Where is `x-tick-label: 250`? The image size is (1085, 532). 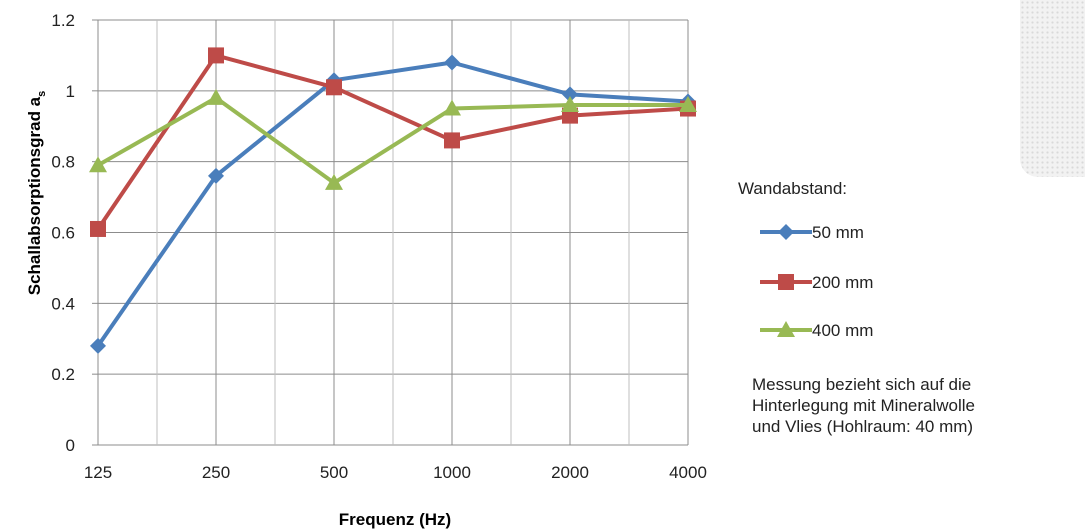
x-tick-label: 250 is located at coordinates (216, 472).